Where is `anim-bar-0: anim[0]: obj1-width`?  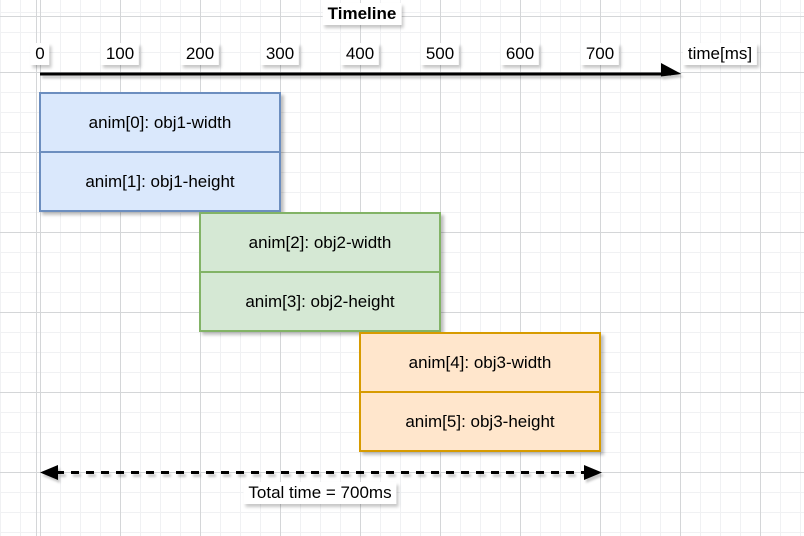
anim-bar-0: anim[0]: obj1-width is located at coordinates (160, 122).